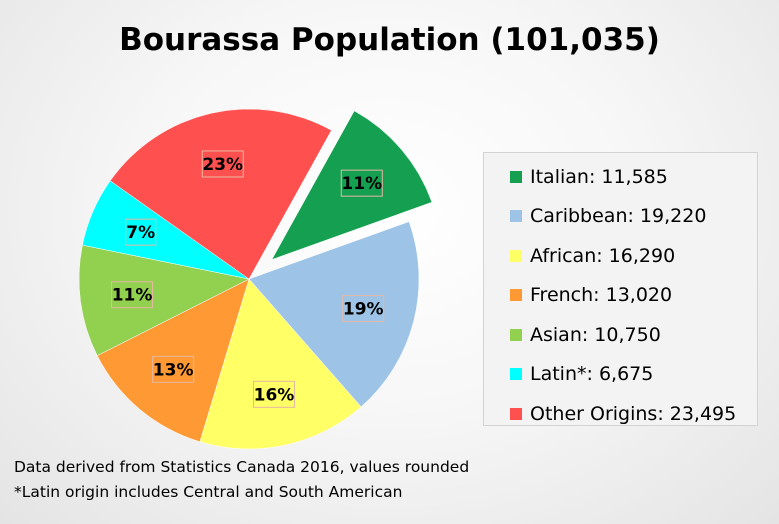  I want to click on legend-item-asian: Asian: 10,750, so click(633, 335).